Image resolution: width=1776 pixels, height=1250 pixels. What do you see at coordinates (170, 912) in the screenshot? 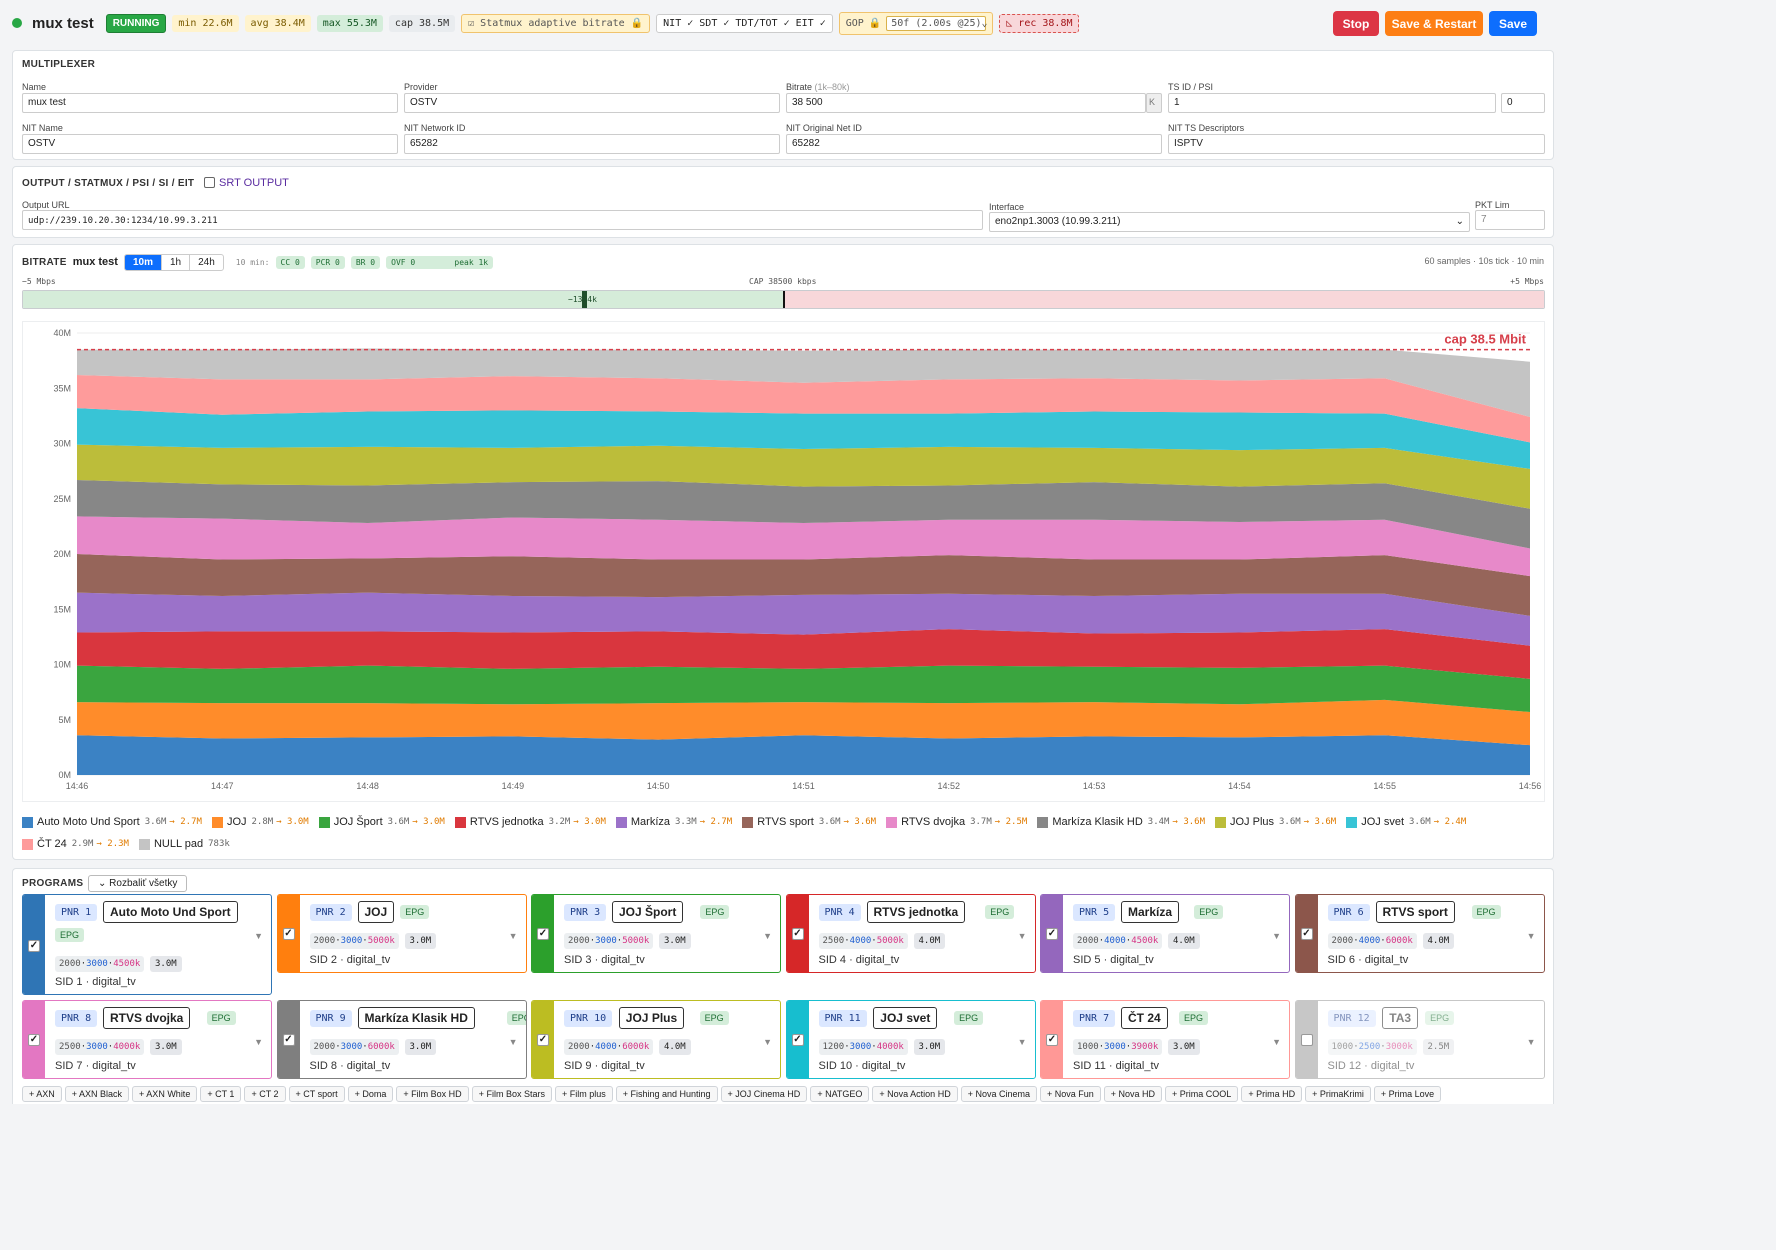
I see `program-name: Auto Moto Und Sport` at bounding box center [170, 912].